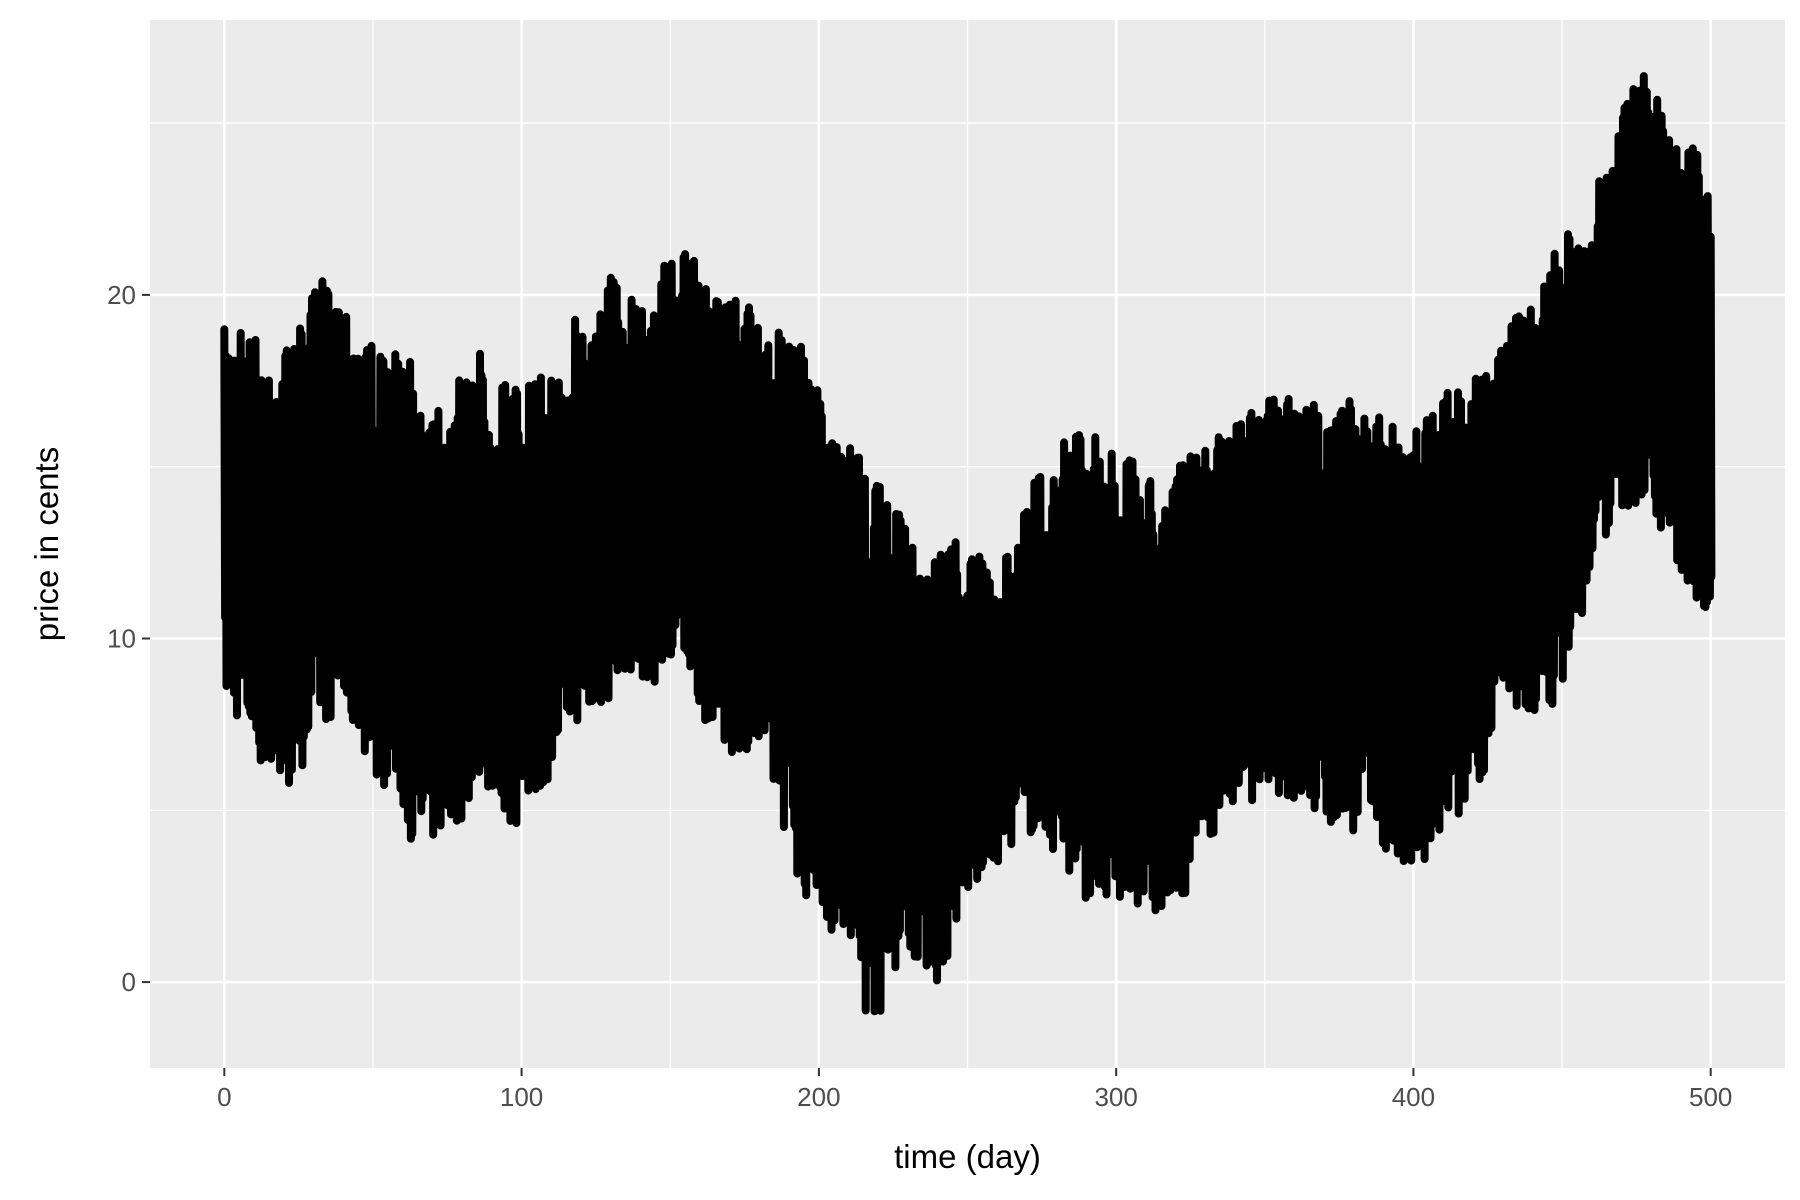 This screenshot has width=1800, height=1200. What do you see at coordinates (121, 638) in the screenshot?
I see `y-tick-label: 10` at bounding box center [121, 638].